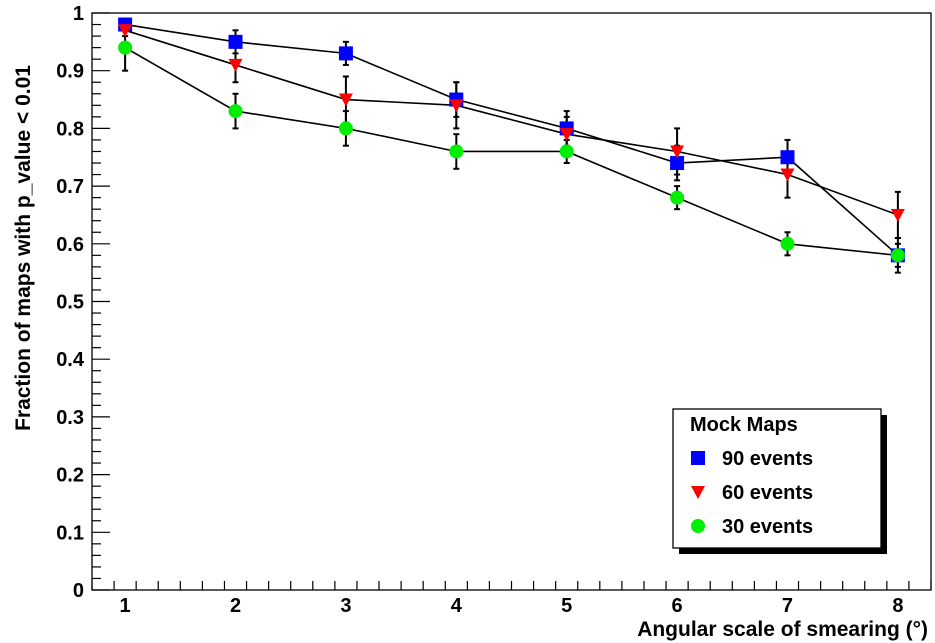 Image resolution: width=935 pixels, height=643 pixels. What do you see at coordinates (70, 476) in the screenshot?
I see `y-tick-label: 0.2` at bounding box center [70, 476].